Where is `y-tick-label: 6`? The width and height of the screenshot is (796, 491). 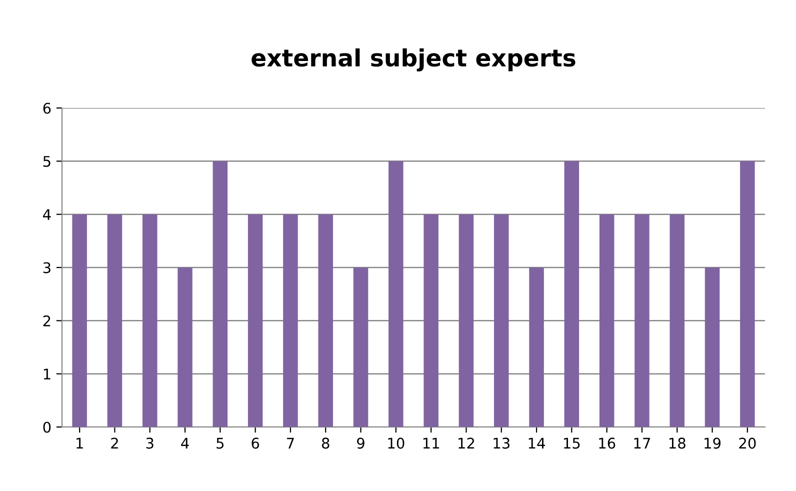 y-tick-label: 6 is located at coordinates (47, 108).